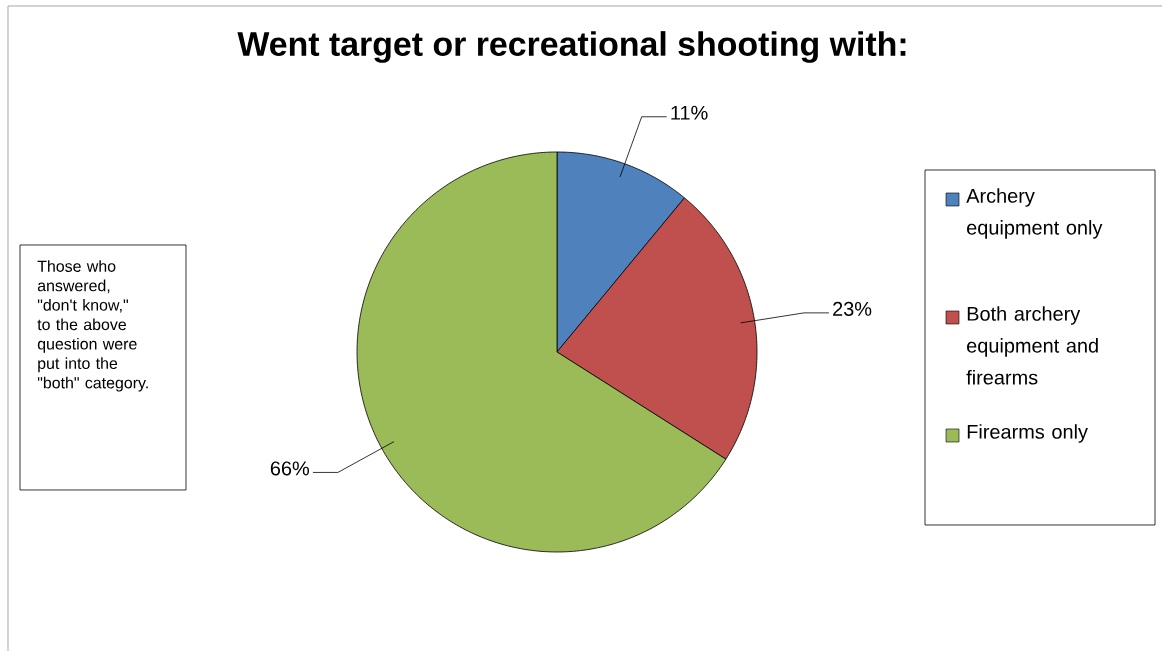  Describe the element at coordinates (1027, 433) in the screenshot. I see `legend-label: Firearms only` at that location.